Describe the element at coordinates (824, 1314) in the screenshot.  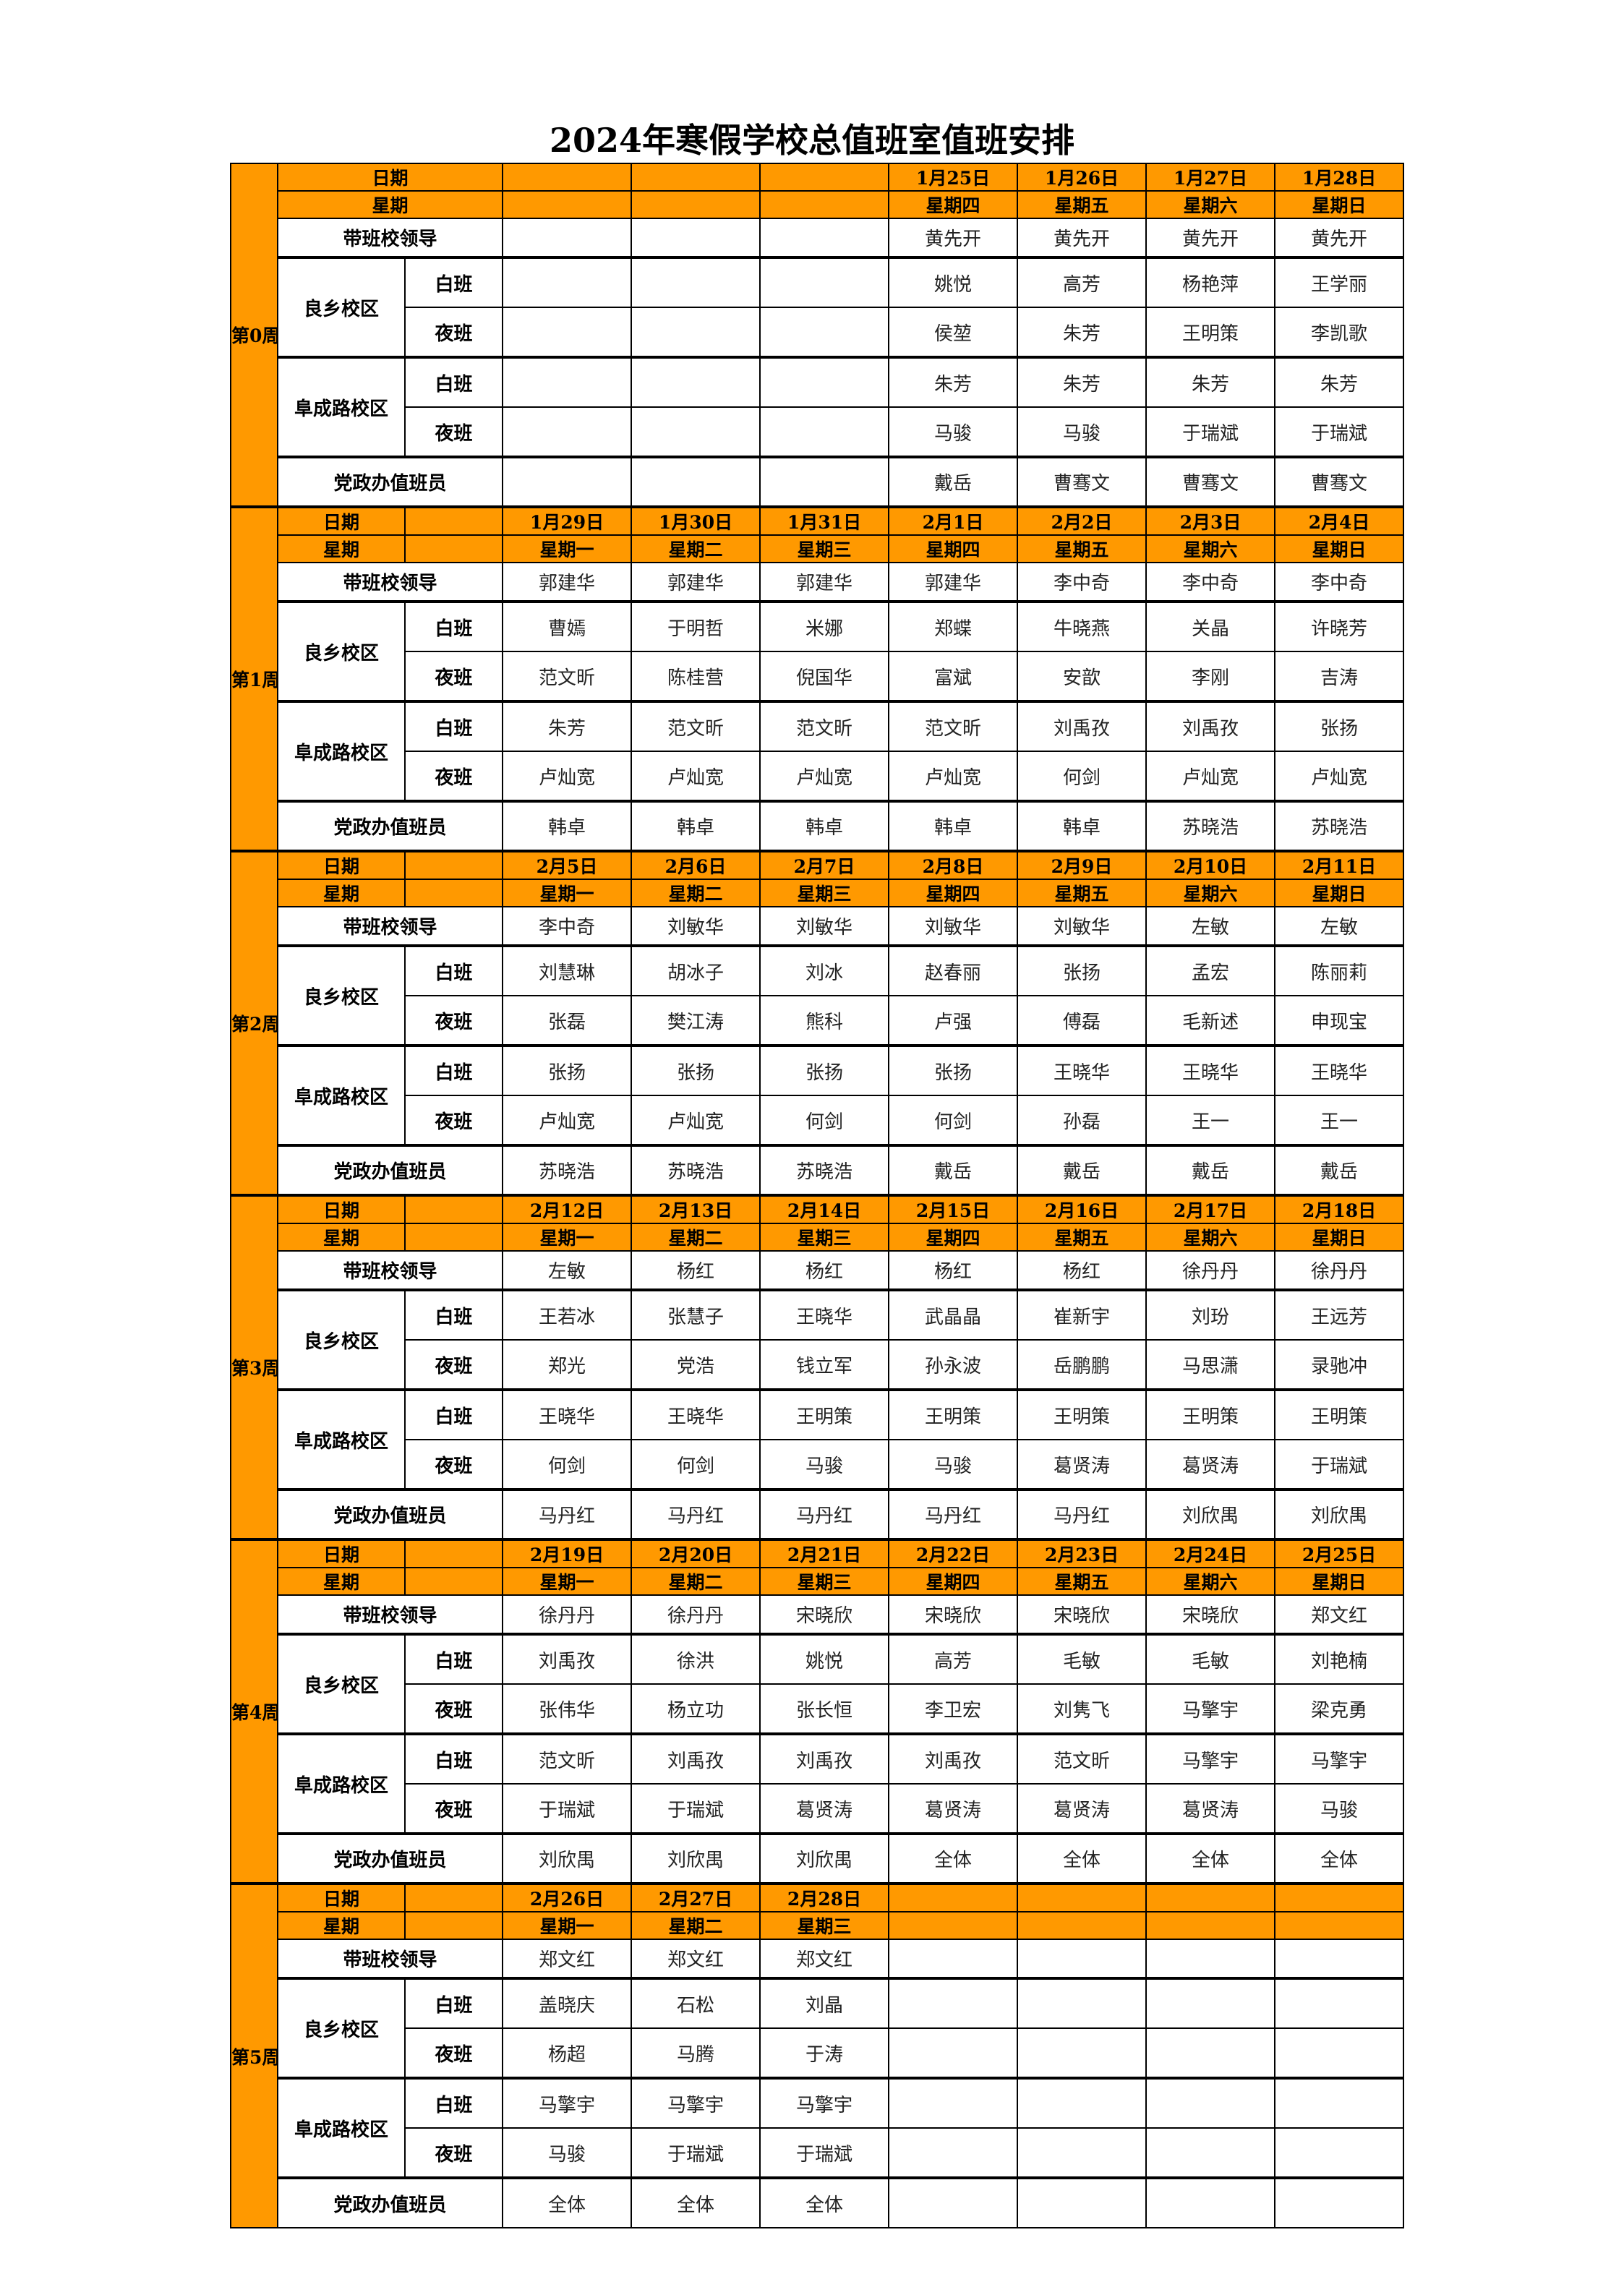
I see `duty-person-cell: 王晓华` at that location.